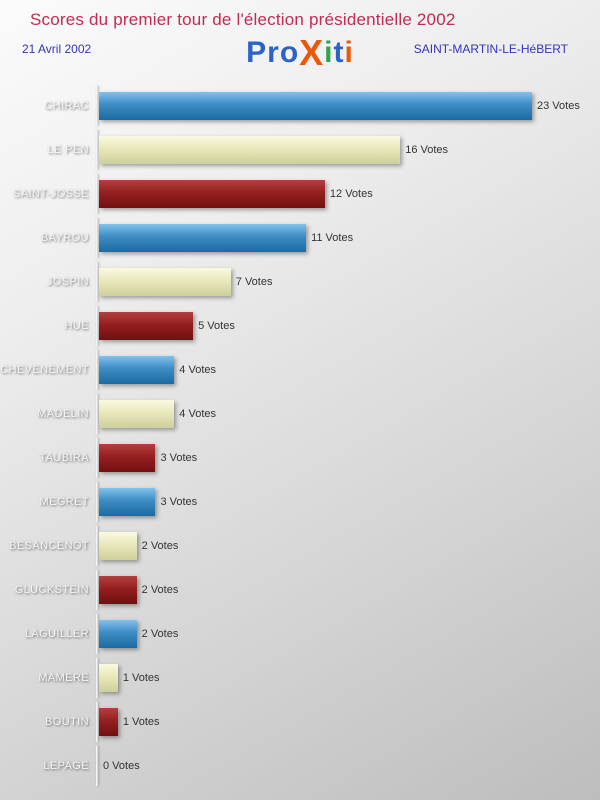 This screenshot has width=600, height=800. What do you see at coordinates (558, 106) in the screenshot?
I see `votes-label: 23 Votes` at bounding box center [558, 106].